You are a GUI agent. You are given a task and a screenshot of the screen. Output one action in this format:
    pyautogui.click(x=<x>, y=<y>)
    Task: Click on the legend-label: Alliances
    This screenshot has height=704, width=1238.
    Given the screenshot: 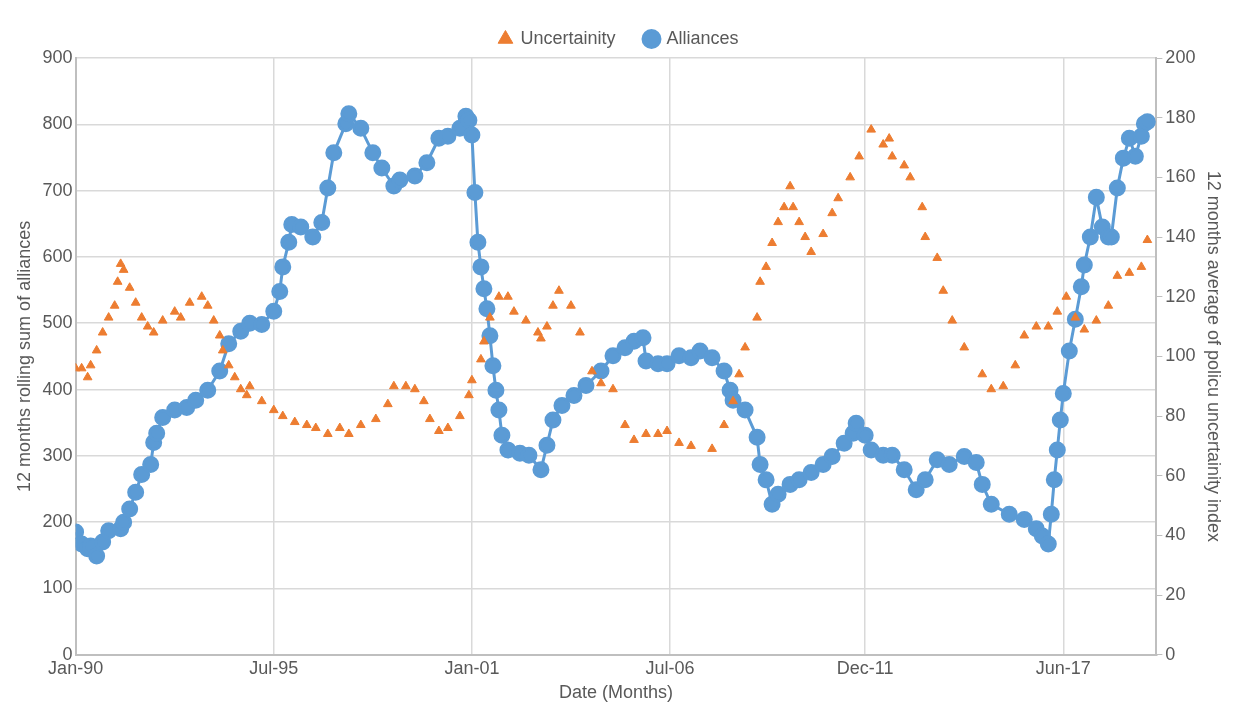 What is the action you would take?
    pyautogui.click(x=702, y=37)
    